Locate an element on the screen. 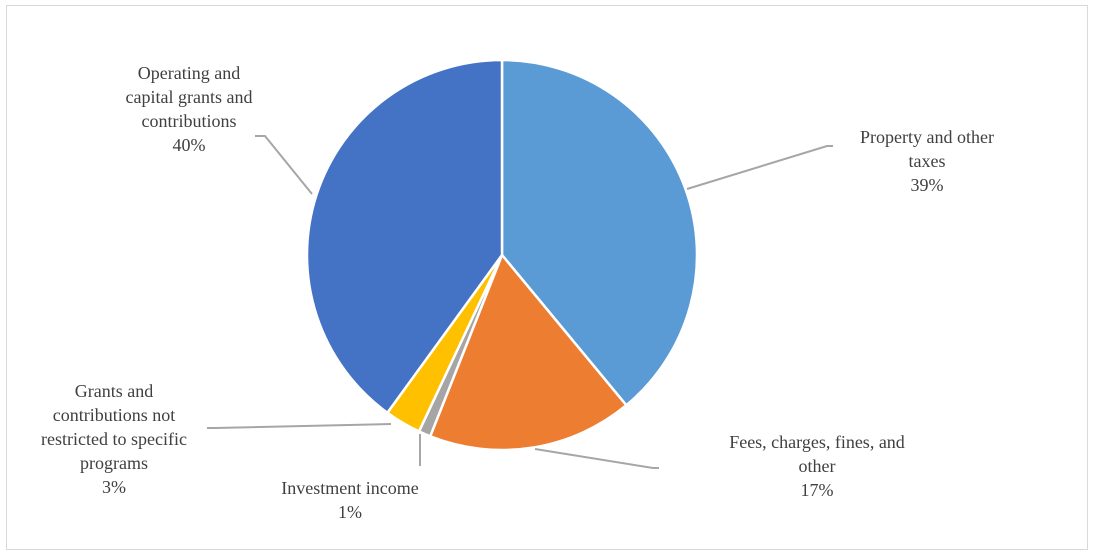 Image resolution: width=1094 pixels, height=557 pixels. slice-label: Fees, charges, fines, and other 17% is located at coordinates (817, 466).